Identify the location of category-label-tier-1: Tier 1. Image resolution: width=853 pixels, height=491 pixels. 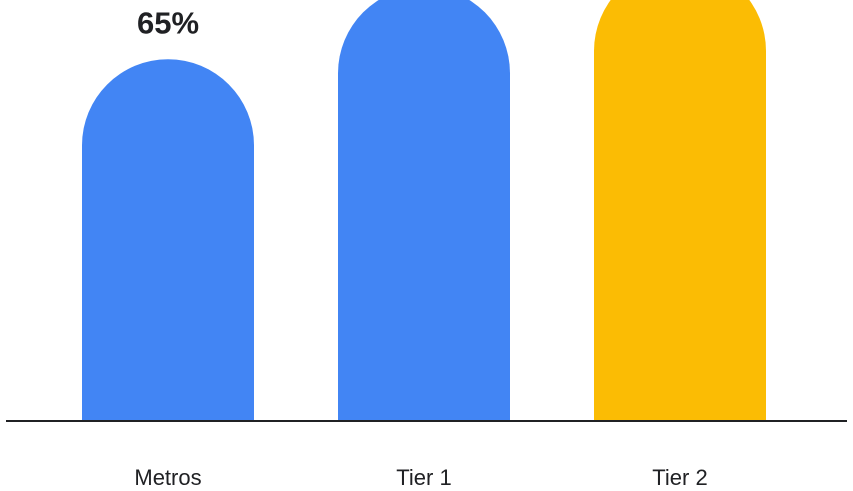
(423, 477).